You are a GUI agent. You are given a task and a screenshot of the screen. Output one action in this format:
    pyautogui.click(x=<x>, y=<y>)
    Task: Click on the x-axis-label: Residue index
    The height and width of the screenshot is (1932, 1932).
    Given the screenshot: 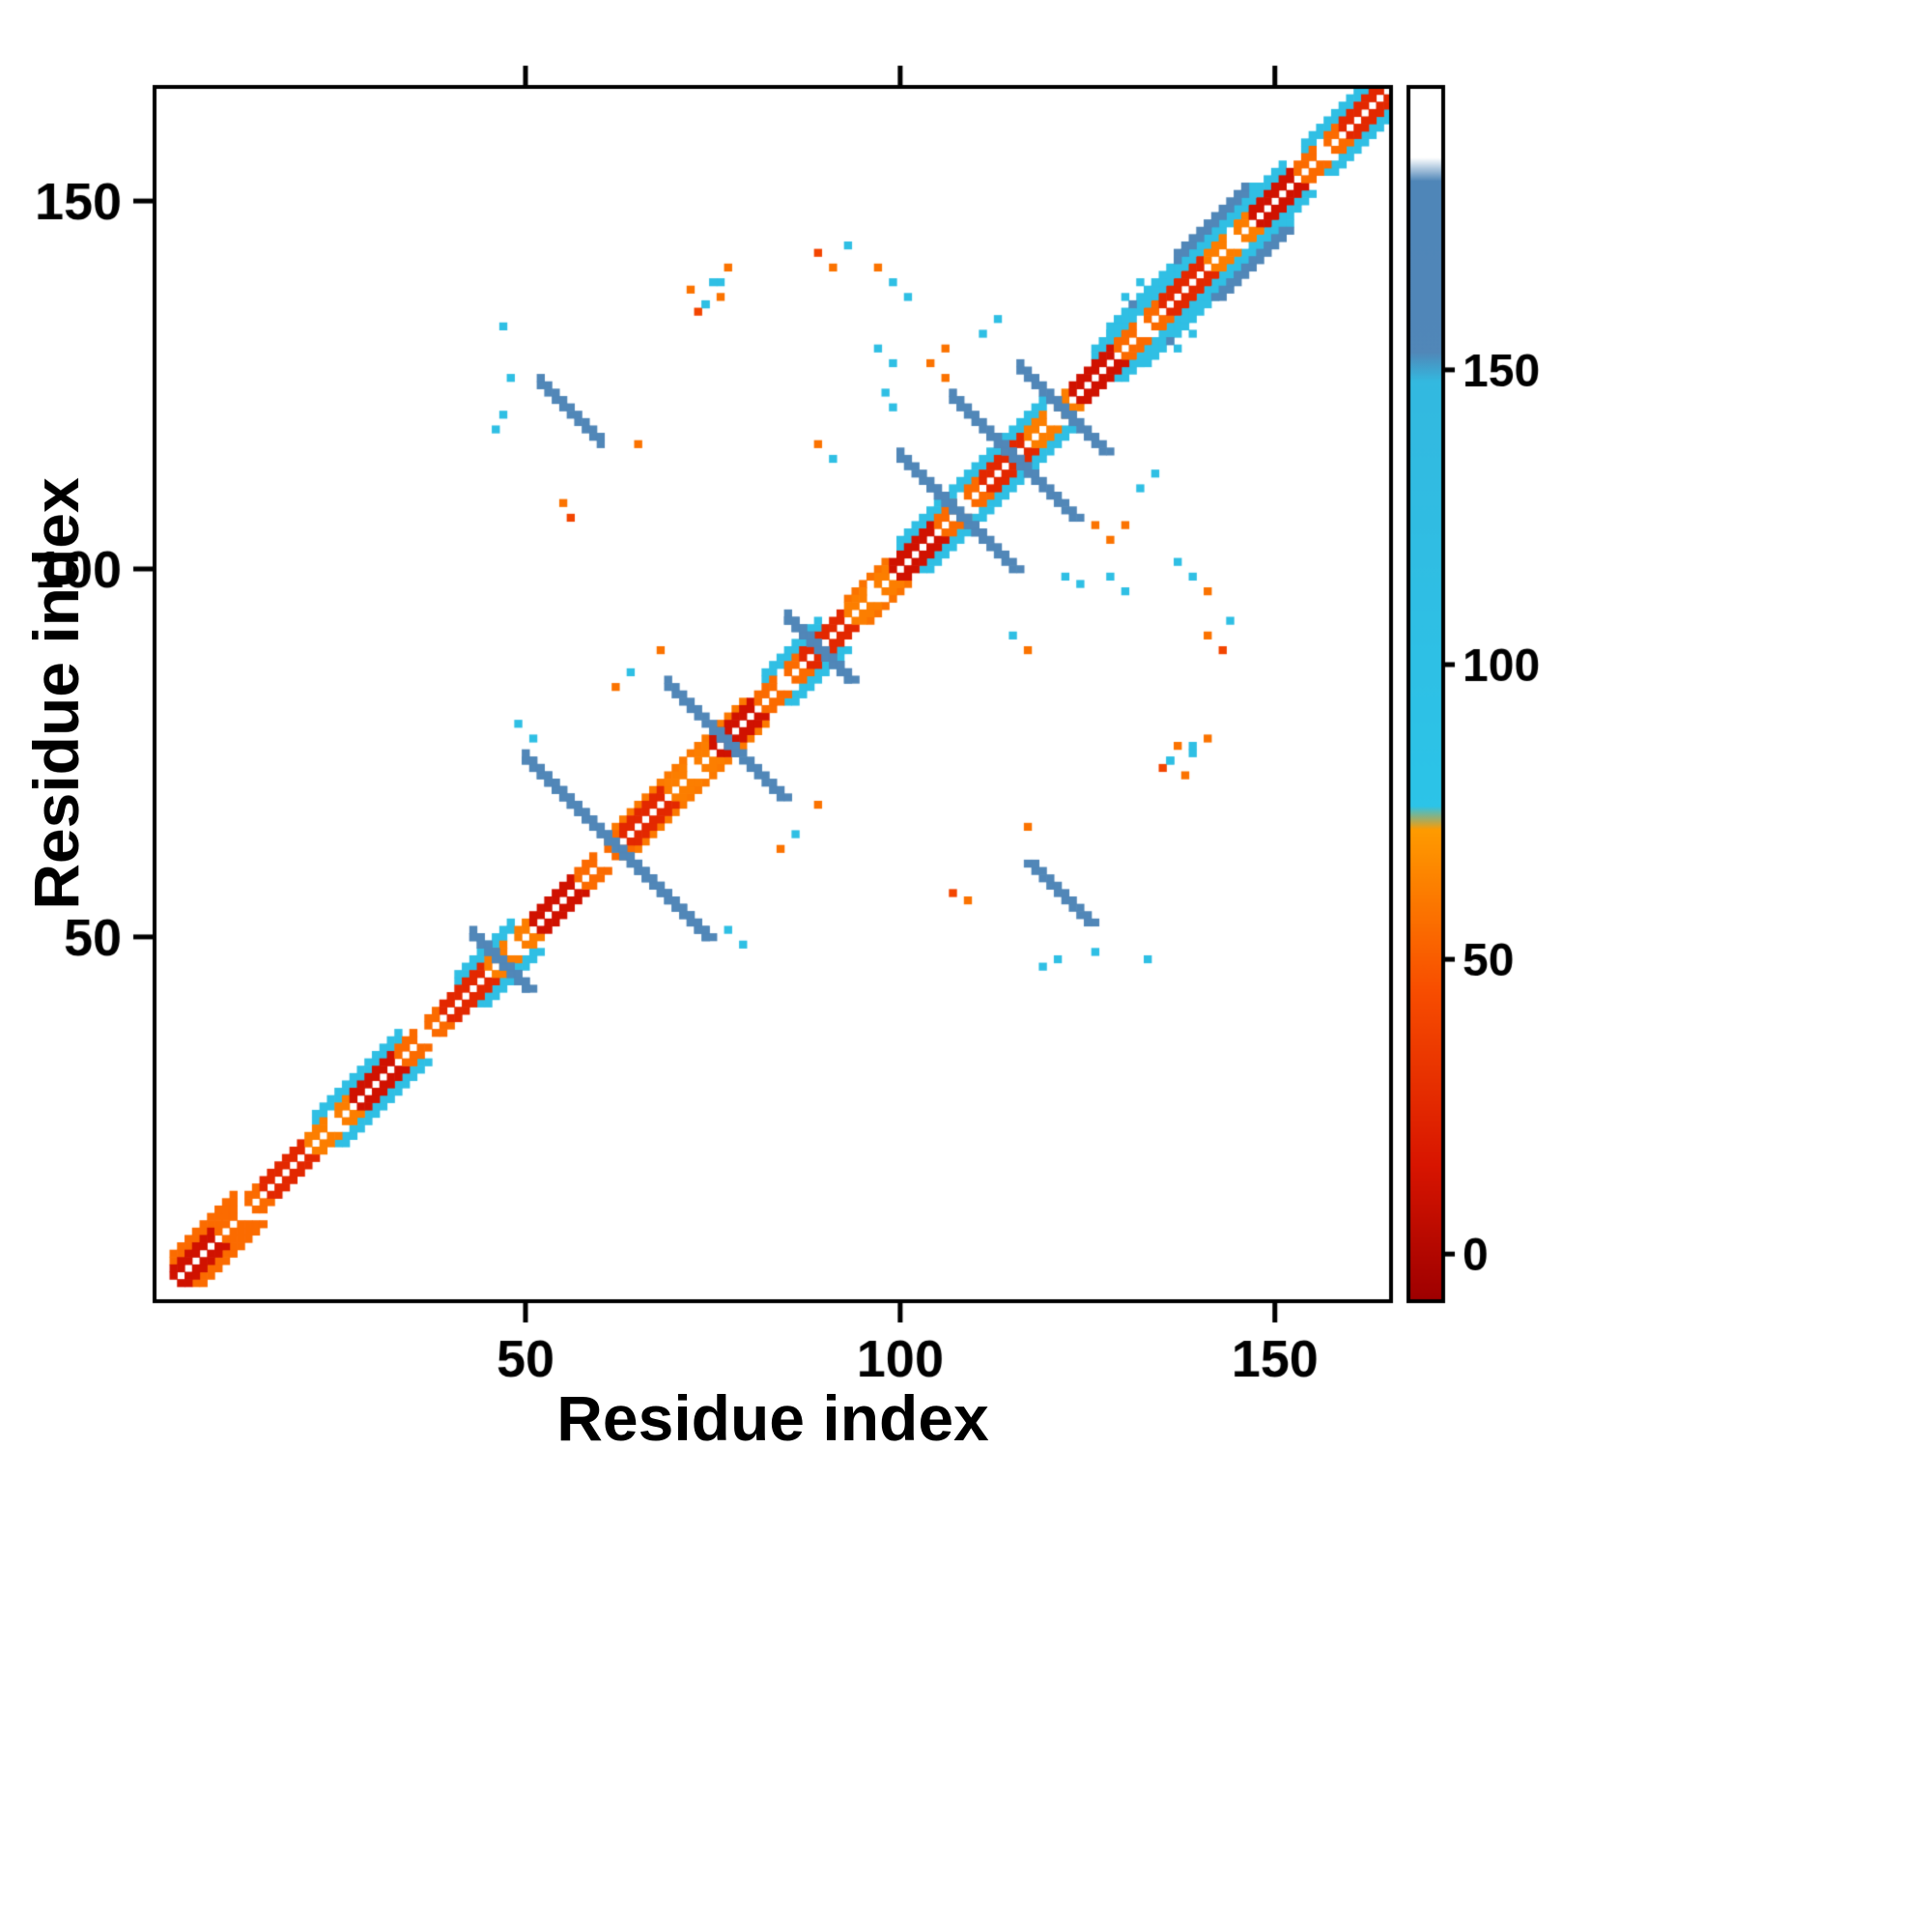 What is the action you would take?
    pyautogui.click(x=772, y=1418)
    